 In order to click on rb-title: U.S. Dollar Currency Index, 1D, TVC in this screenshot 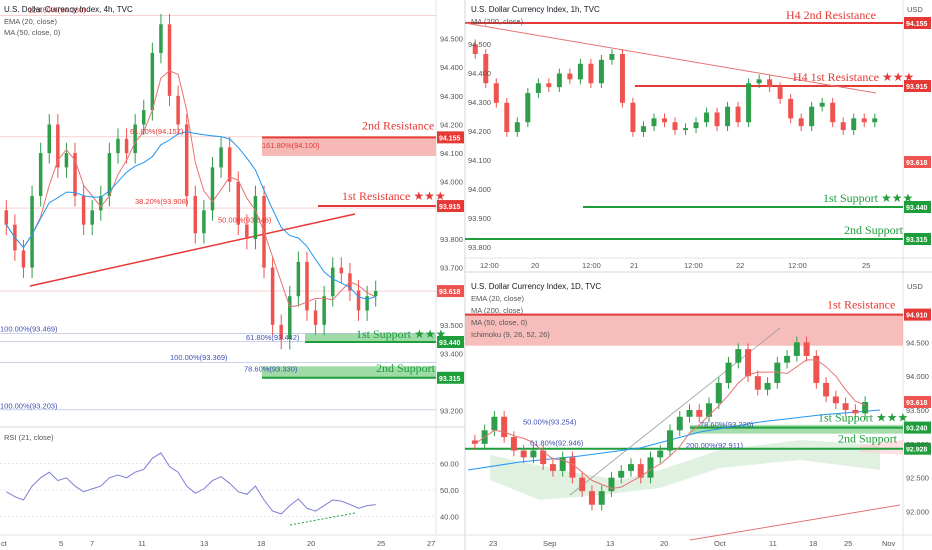, I will do `click(536, 286)`.